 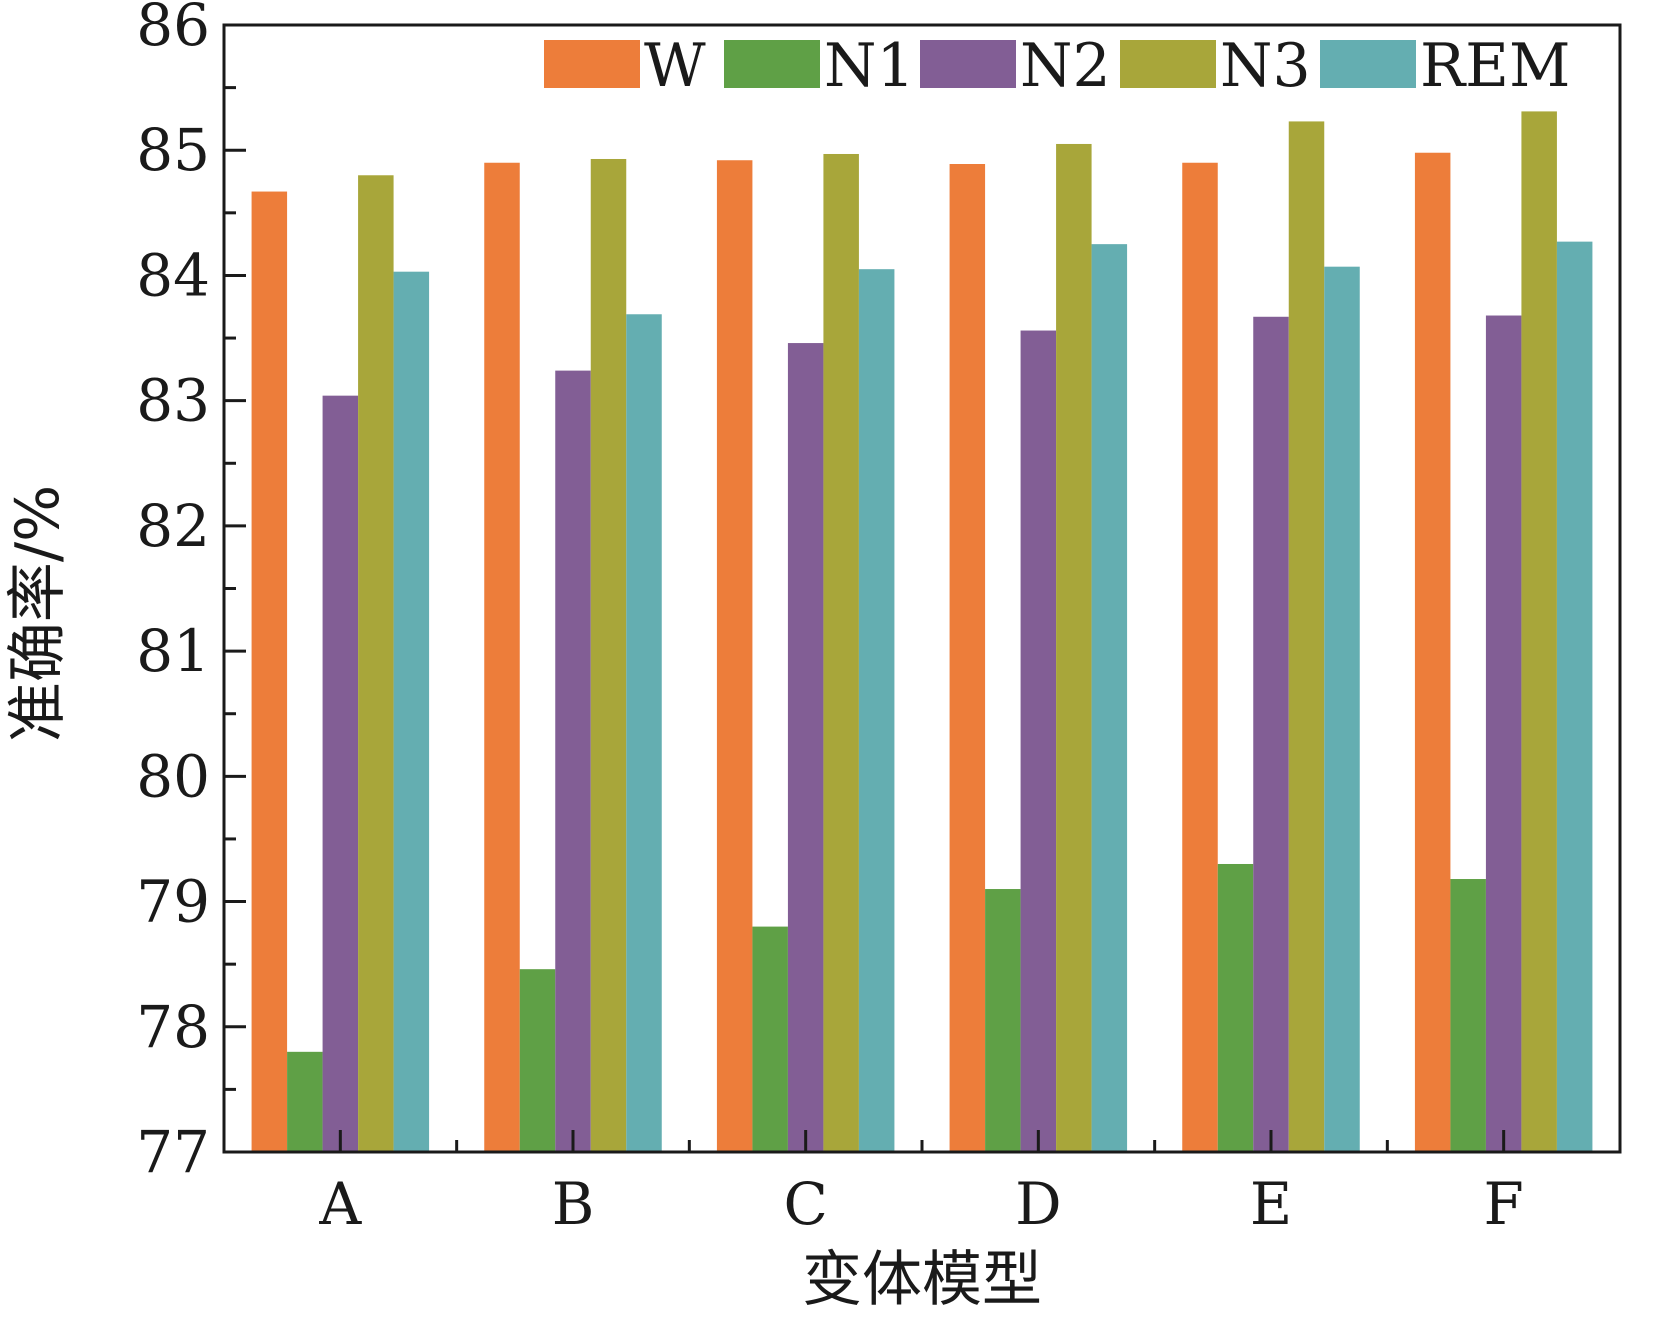 I want to click on bar-n1-e, so click(x=1235, y=1007).